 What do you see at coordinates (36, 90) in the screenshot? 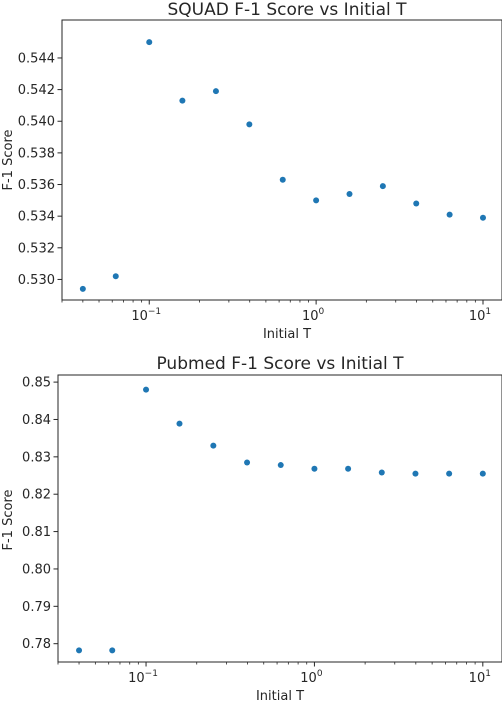
I see `y-tick-label: 0.542` at bounding box center [36, 90].